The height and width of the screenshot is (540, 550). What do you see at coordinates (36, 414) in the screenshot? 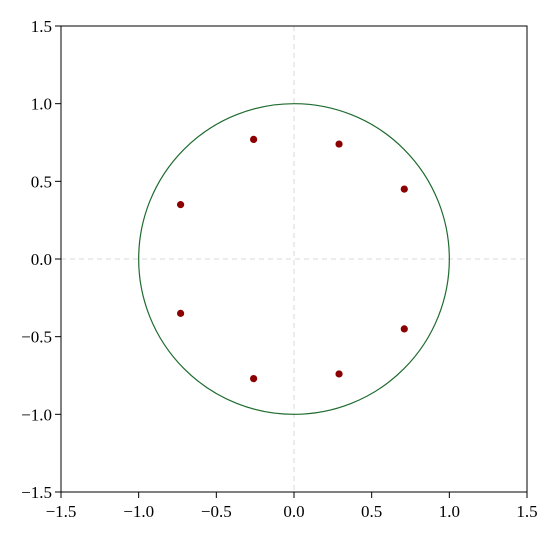
I see `y-tick-label: −1.0` at bounding box center [36, 414].